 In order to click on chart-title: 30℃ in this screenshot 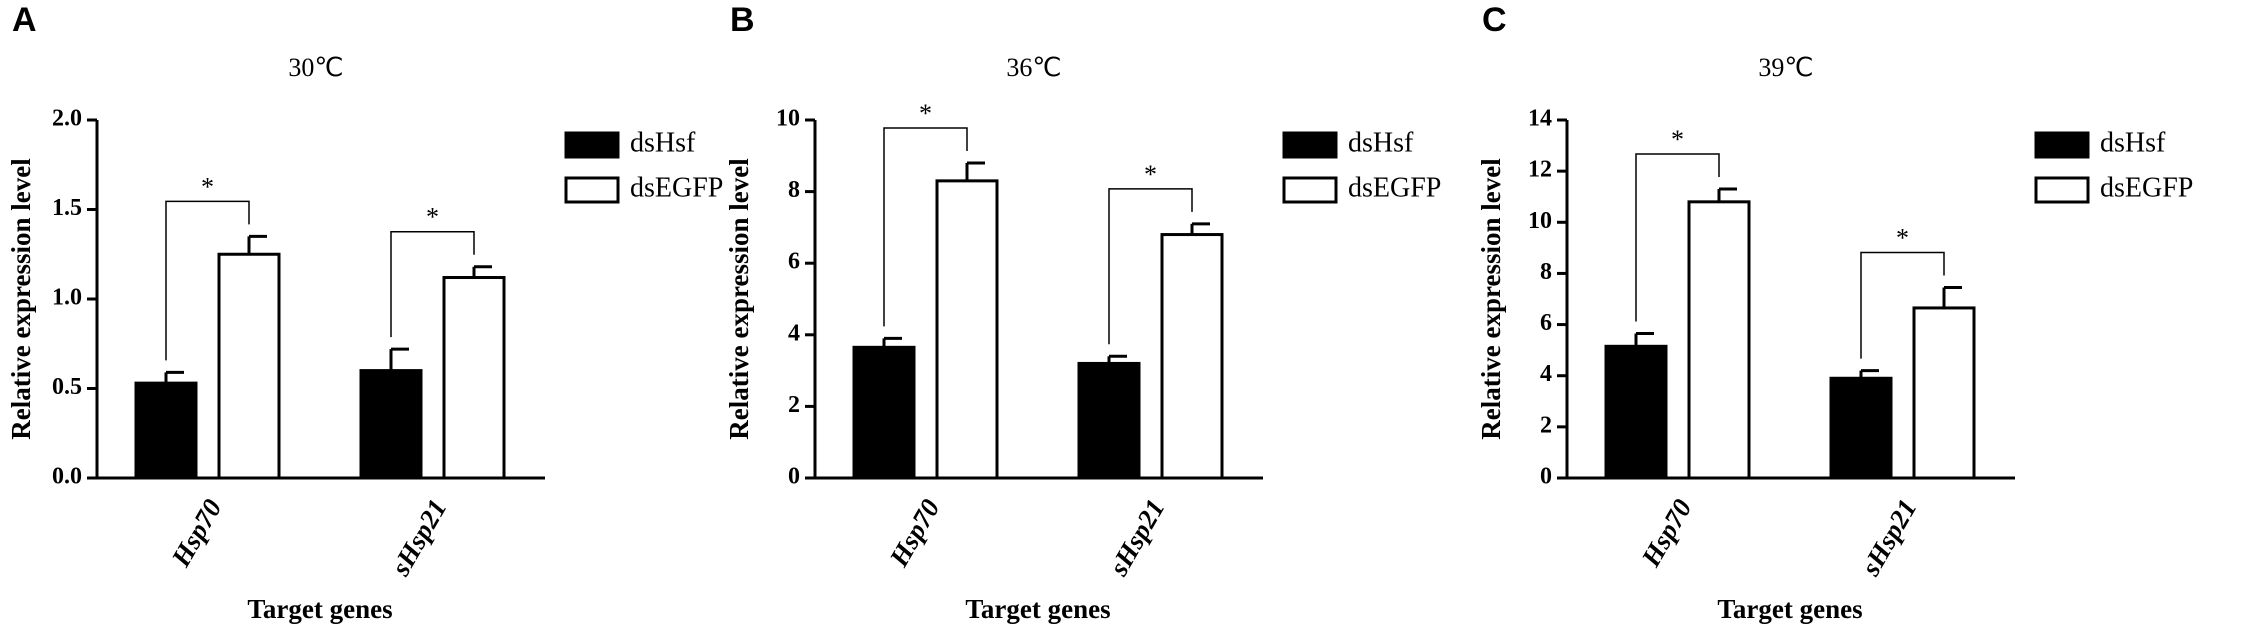, I will do `click(315, 67)`.